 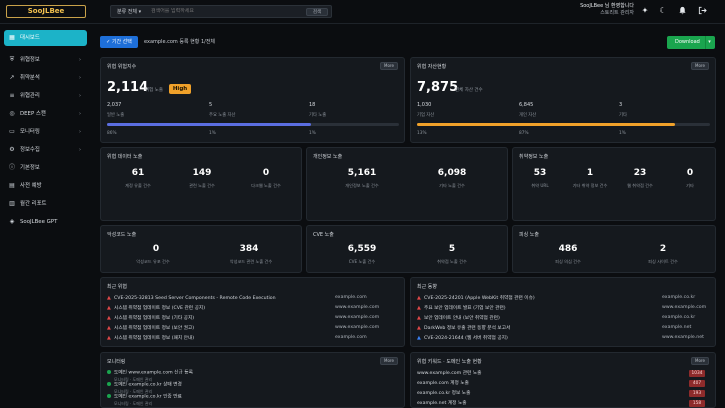 What do you see at coordinates (249, 249) in the screenshot?
I see `metric-value: 384` at bounding box center [249, 249].